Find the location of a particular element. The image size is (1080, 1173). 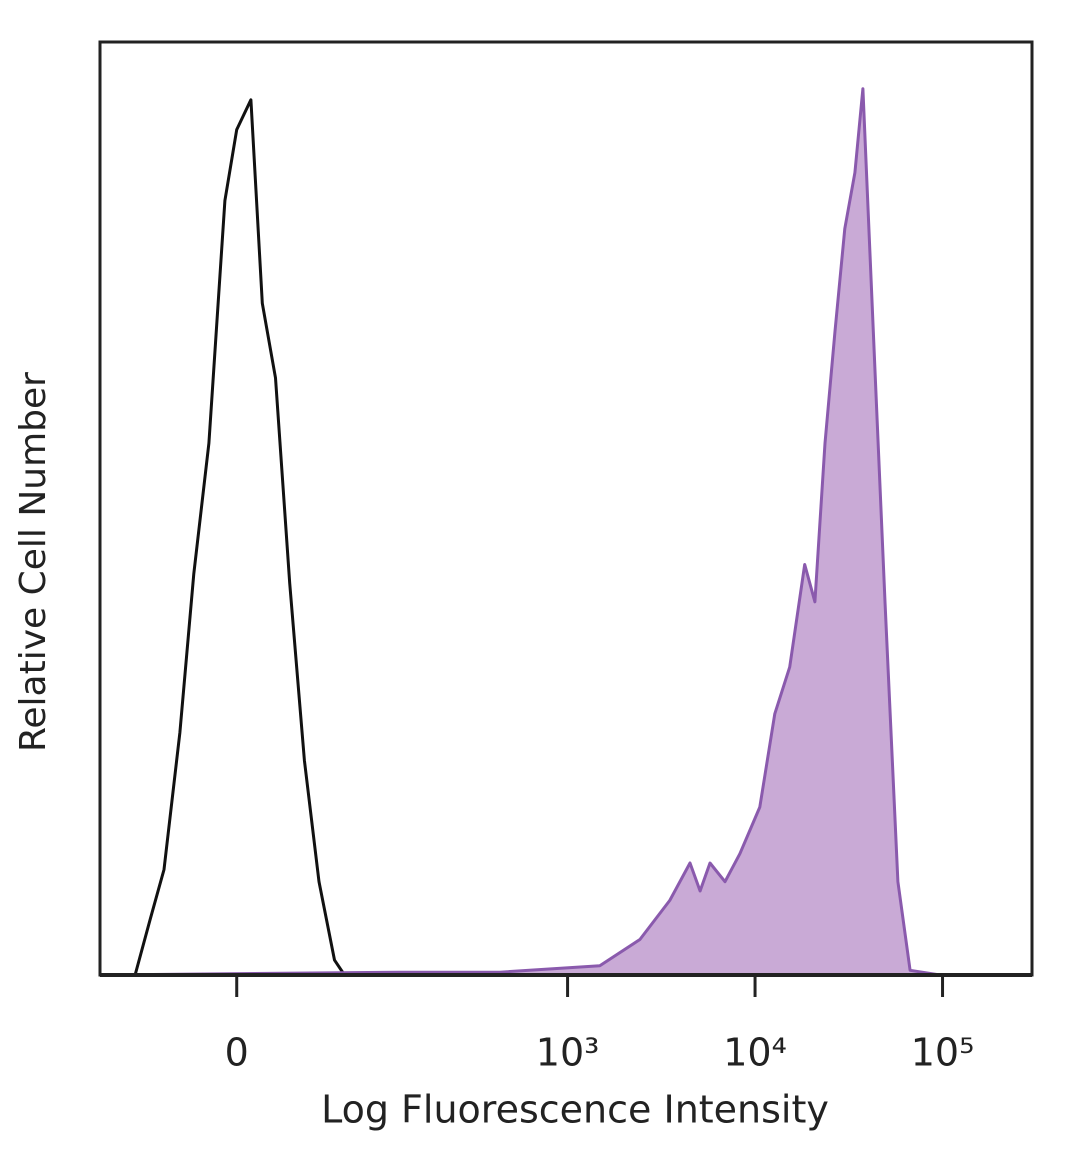

x-axis-label: Log Fluorescence Intensity is located at coordinates (575, 1110).